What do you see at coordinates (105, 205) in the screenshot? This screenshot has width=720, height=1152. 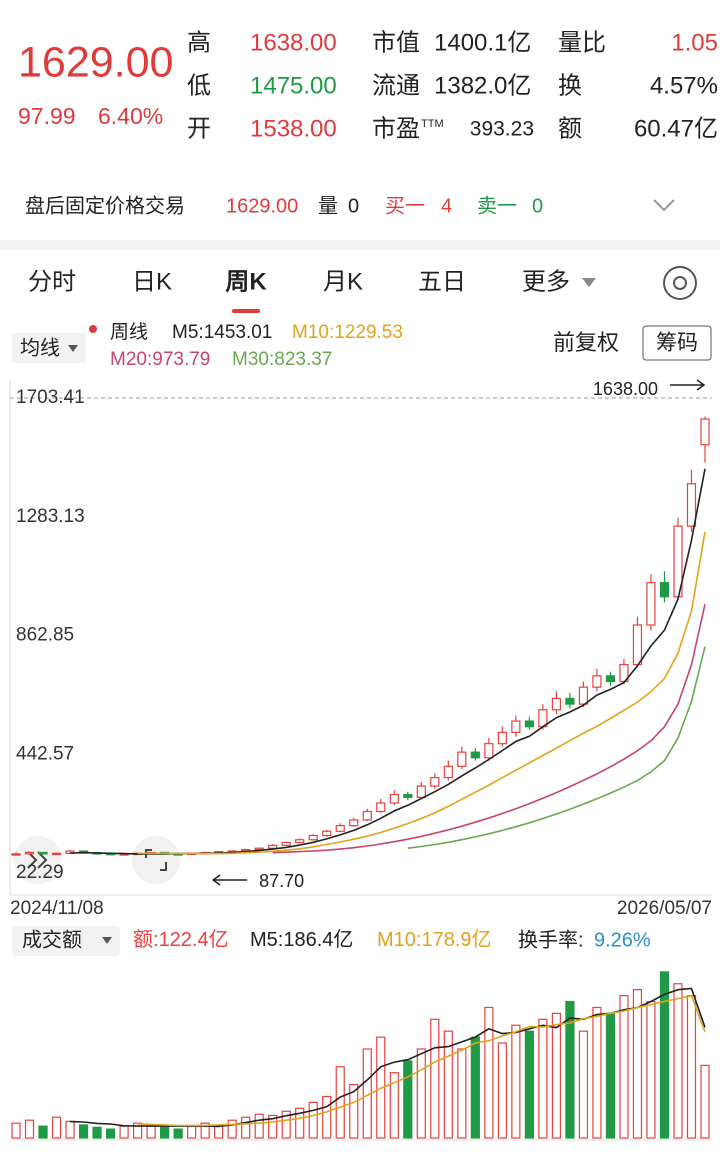 I see `after-hours-label: 盘后固定价格交易` at bounding box center [105, 205].